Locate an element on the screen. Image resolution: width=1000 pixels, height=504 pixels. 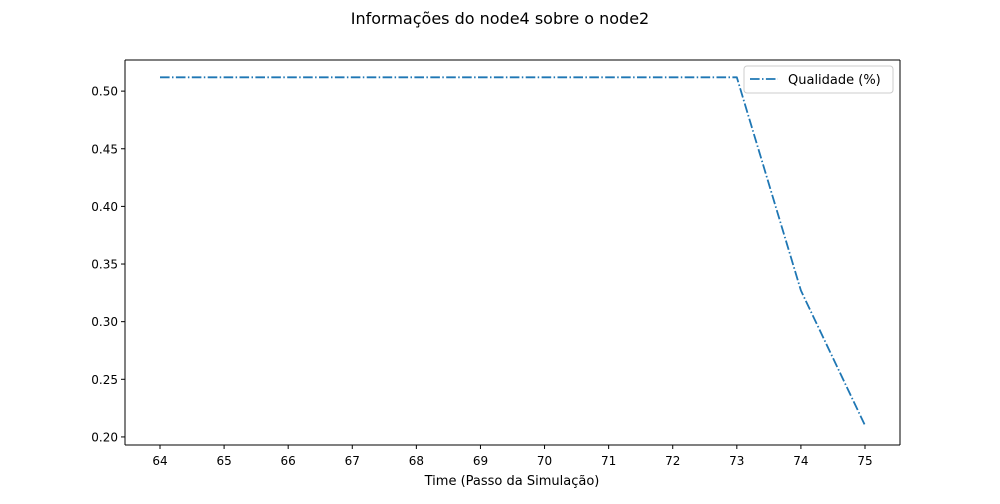
x-tick-label: 70 is located at coordinates (544, 461).